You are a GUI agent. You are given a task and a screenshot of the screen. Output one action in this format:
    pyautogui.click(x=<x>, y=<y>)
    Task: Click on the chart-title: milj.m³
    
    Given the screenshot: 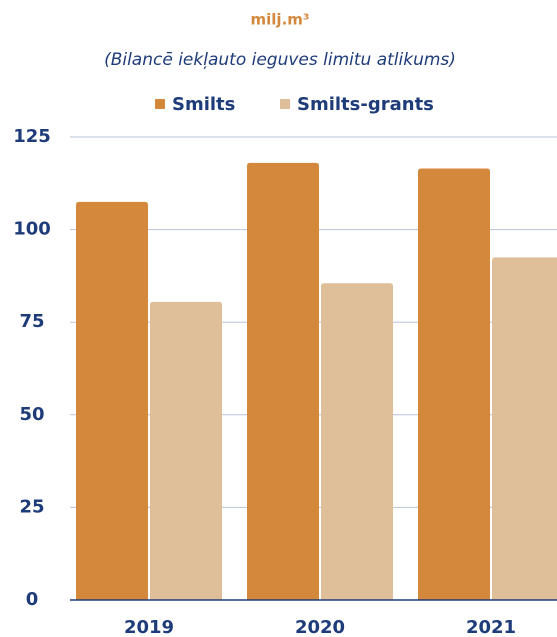 What is the action you would take?
    pyautogui.click(x=280, y=20)
    